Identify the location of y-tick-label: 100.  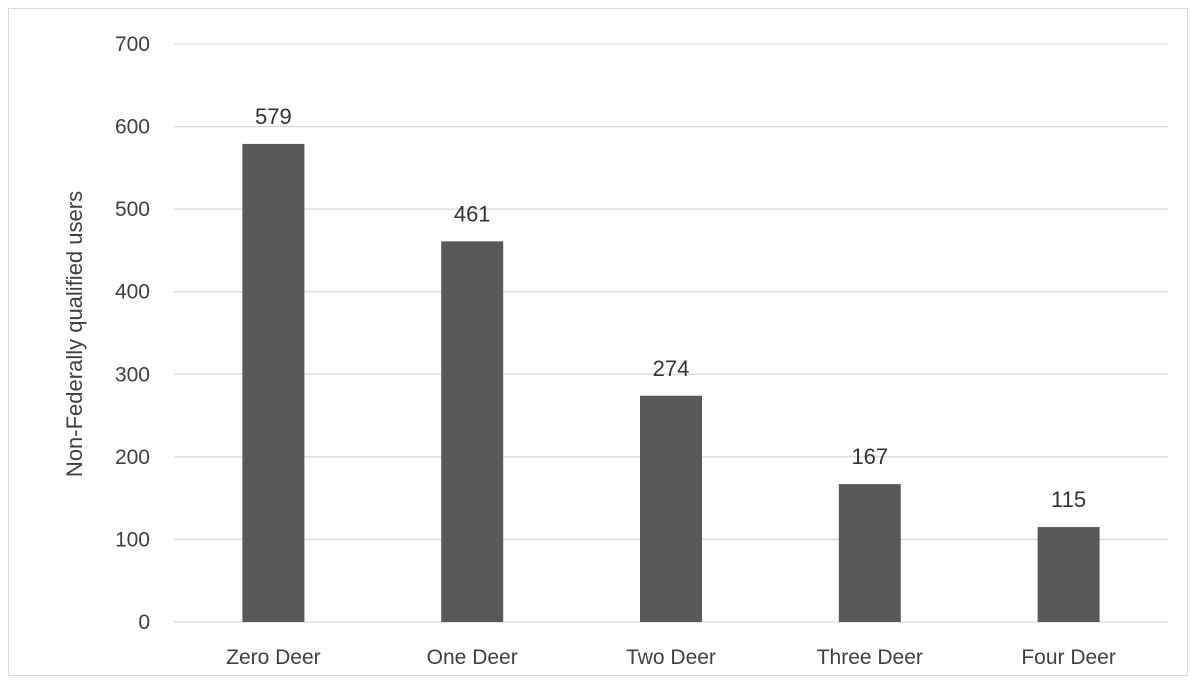
(132, 539).